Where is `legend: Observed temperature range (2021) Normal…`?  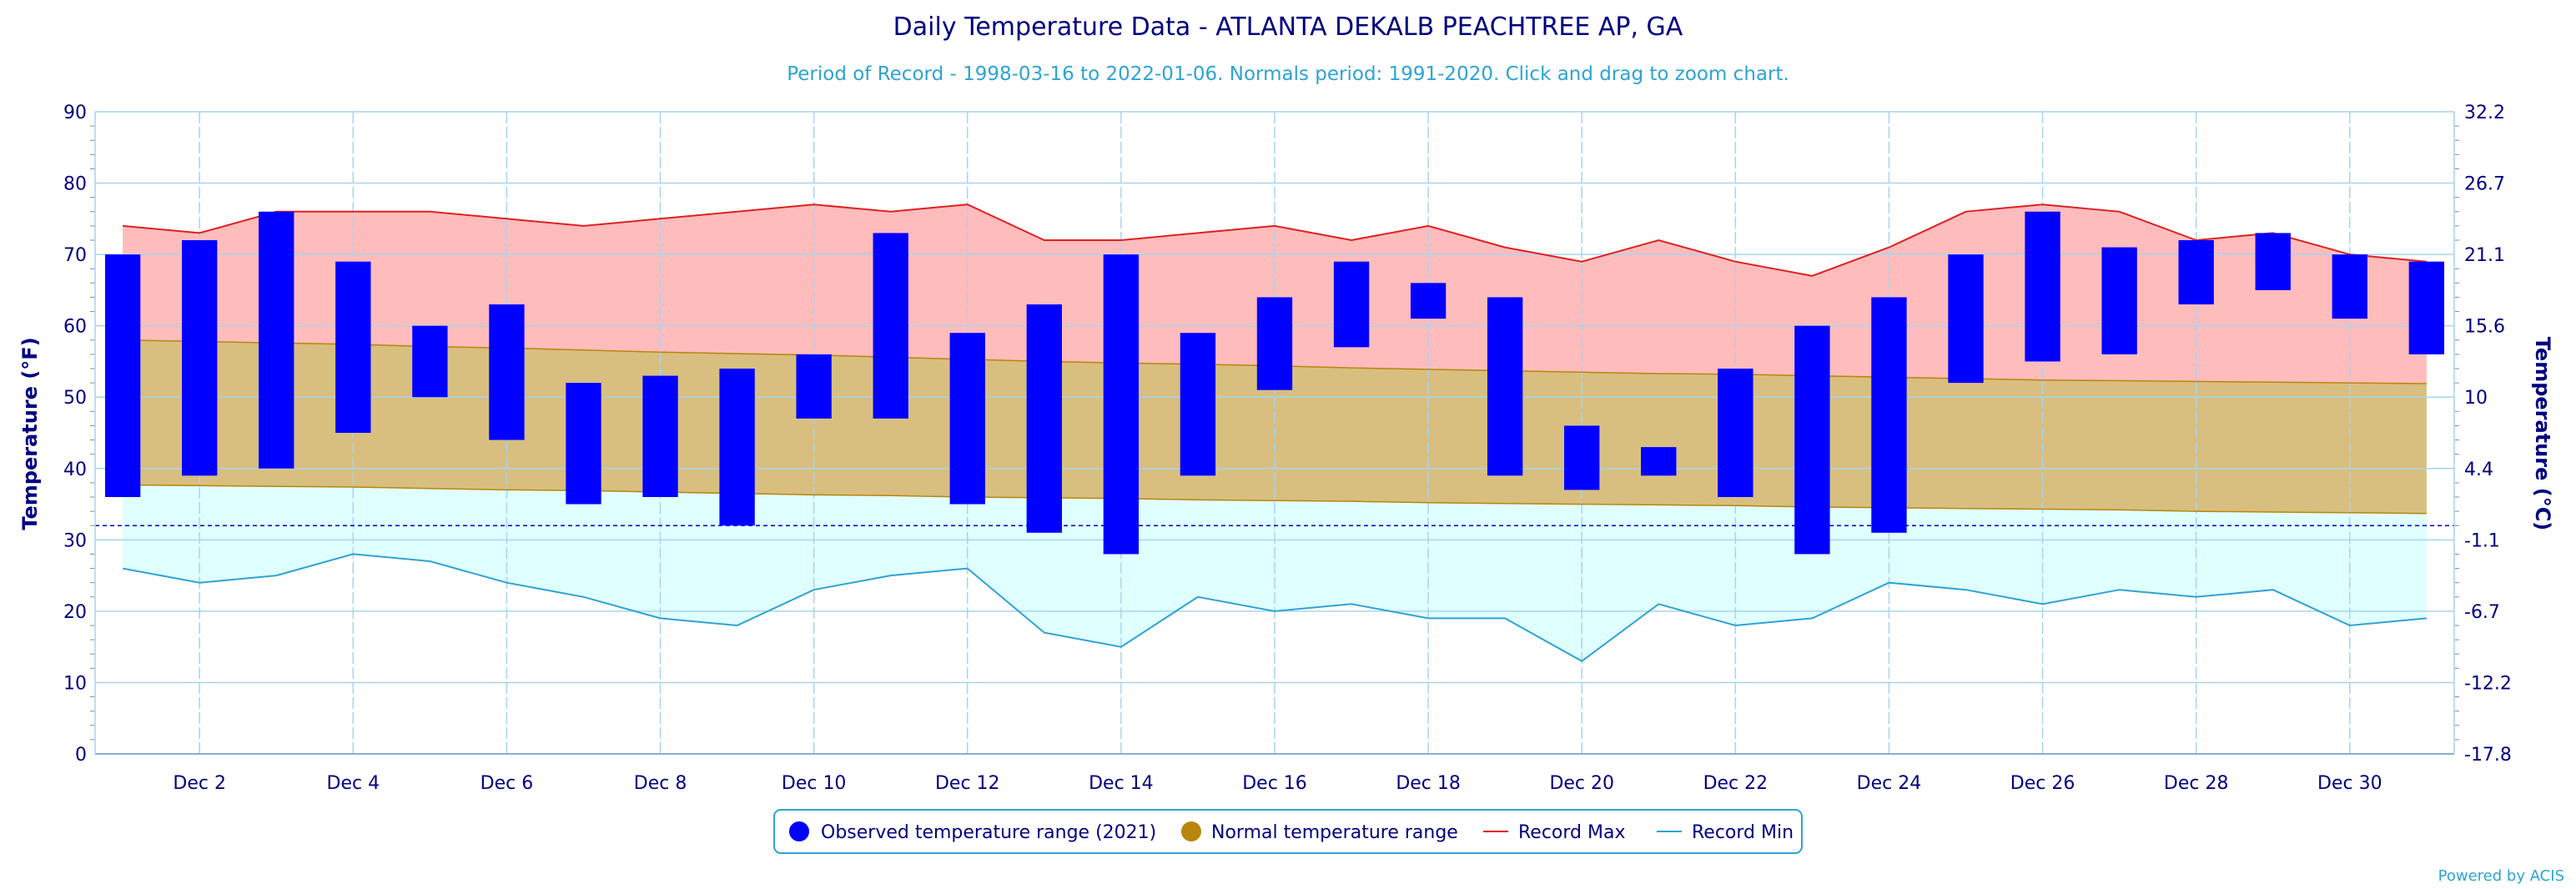 legend: Observed temperature range (2021) Normal… is located at coordinates (1288, 831).